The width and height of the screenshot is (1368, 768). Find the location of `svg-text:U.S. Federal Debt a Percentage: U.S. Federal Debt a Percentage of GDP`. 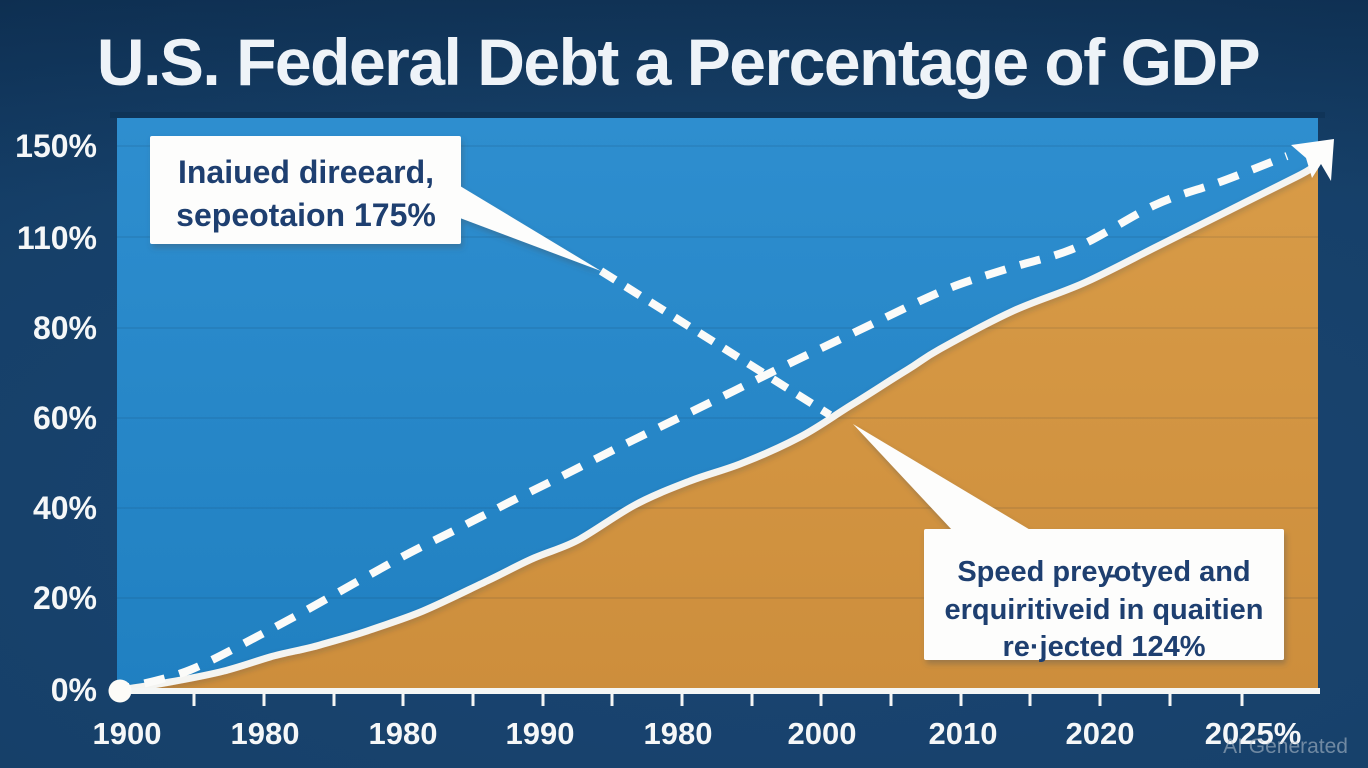

svg-text:U.S. Federal Debt a Percentage: U.S. Federal Debt a Percentage of GDP is located at coordinates (678, 62).